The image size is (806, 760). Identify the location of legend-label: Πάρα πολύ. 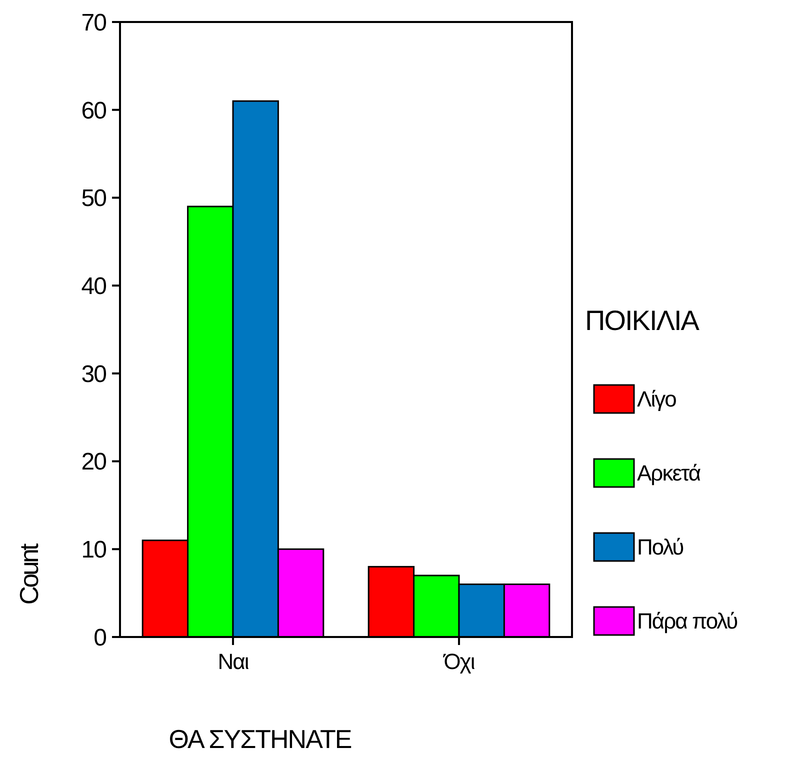
(687, 621).